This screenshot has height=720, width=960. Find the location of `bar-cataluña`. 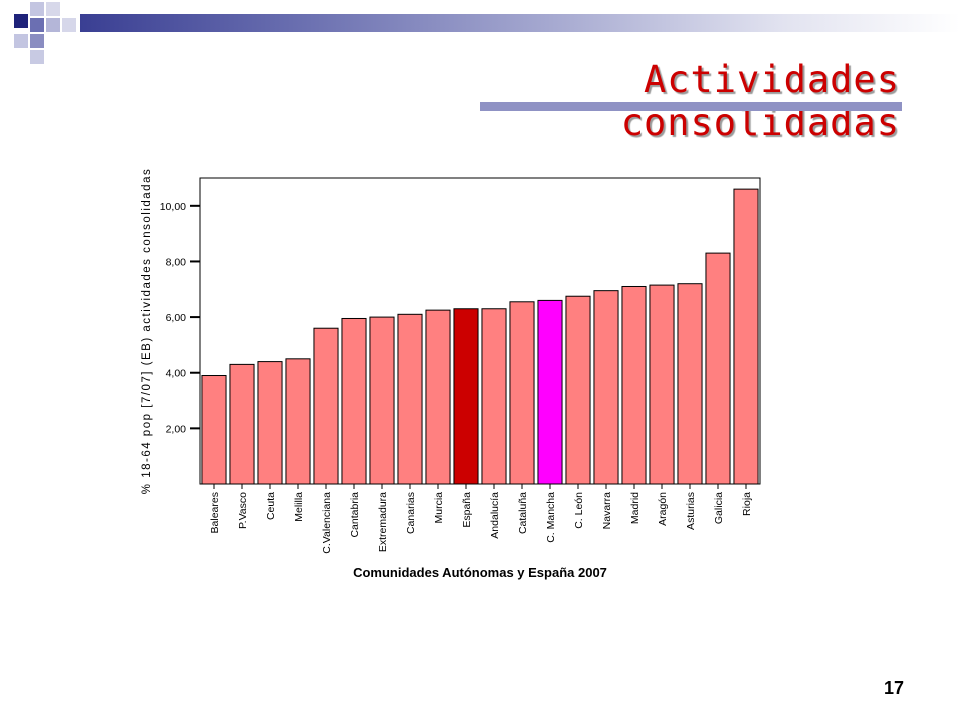

bar-cataluña is located at coordinates (522, 393).